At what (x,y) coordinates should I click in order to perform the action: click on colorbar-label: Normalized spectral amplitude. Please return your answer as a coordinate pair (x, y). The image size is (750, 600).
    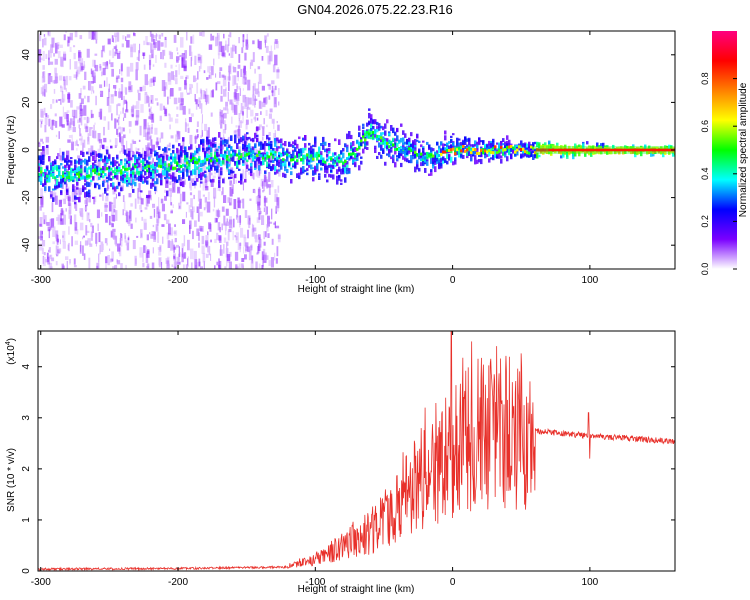
    Looking at the image, I should click on (743, 149).